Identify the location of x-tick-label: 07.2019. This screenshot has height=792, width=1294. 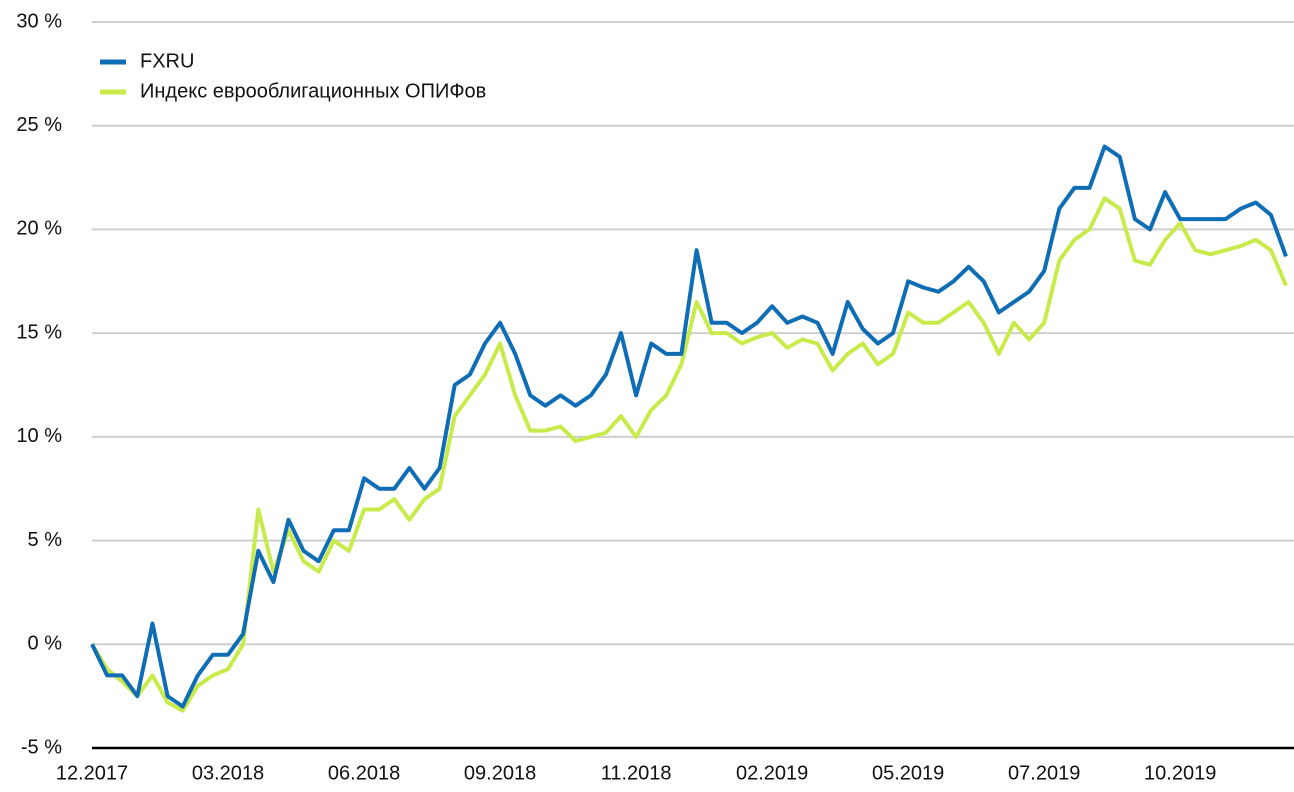
(1044, 773).